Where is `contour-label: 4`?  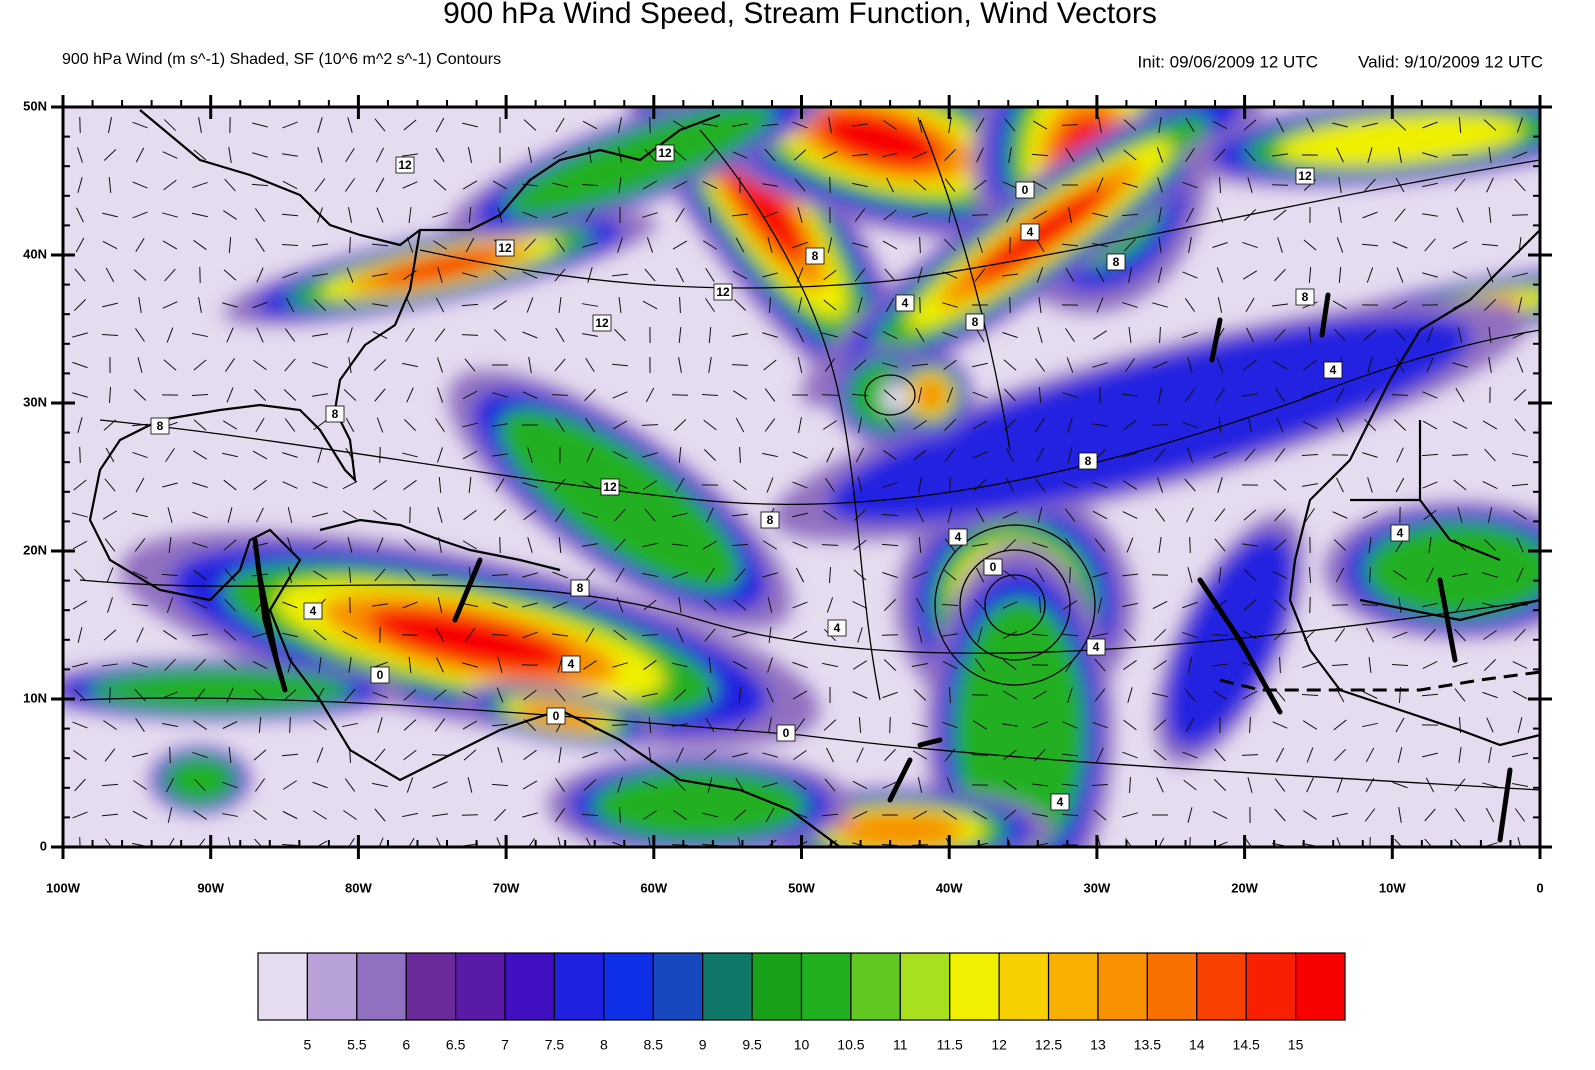 contour-label: 4 is located at coordinates (958, 537).